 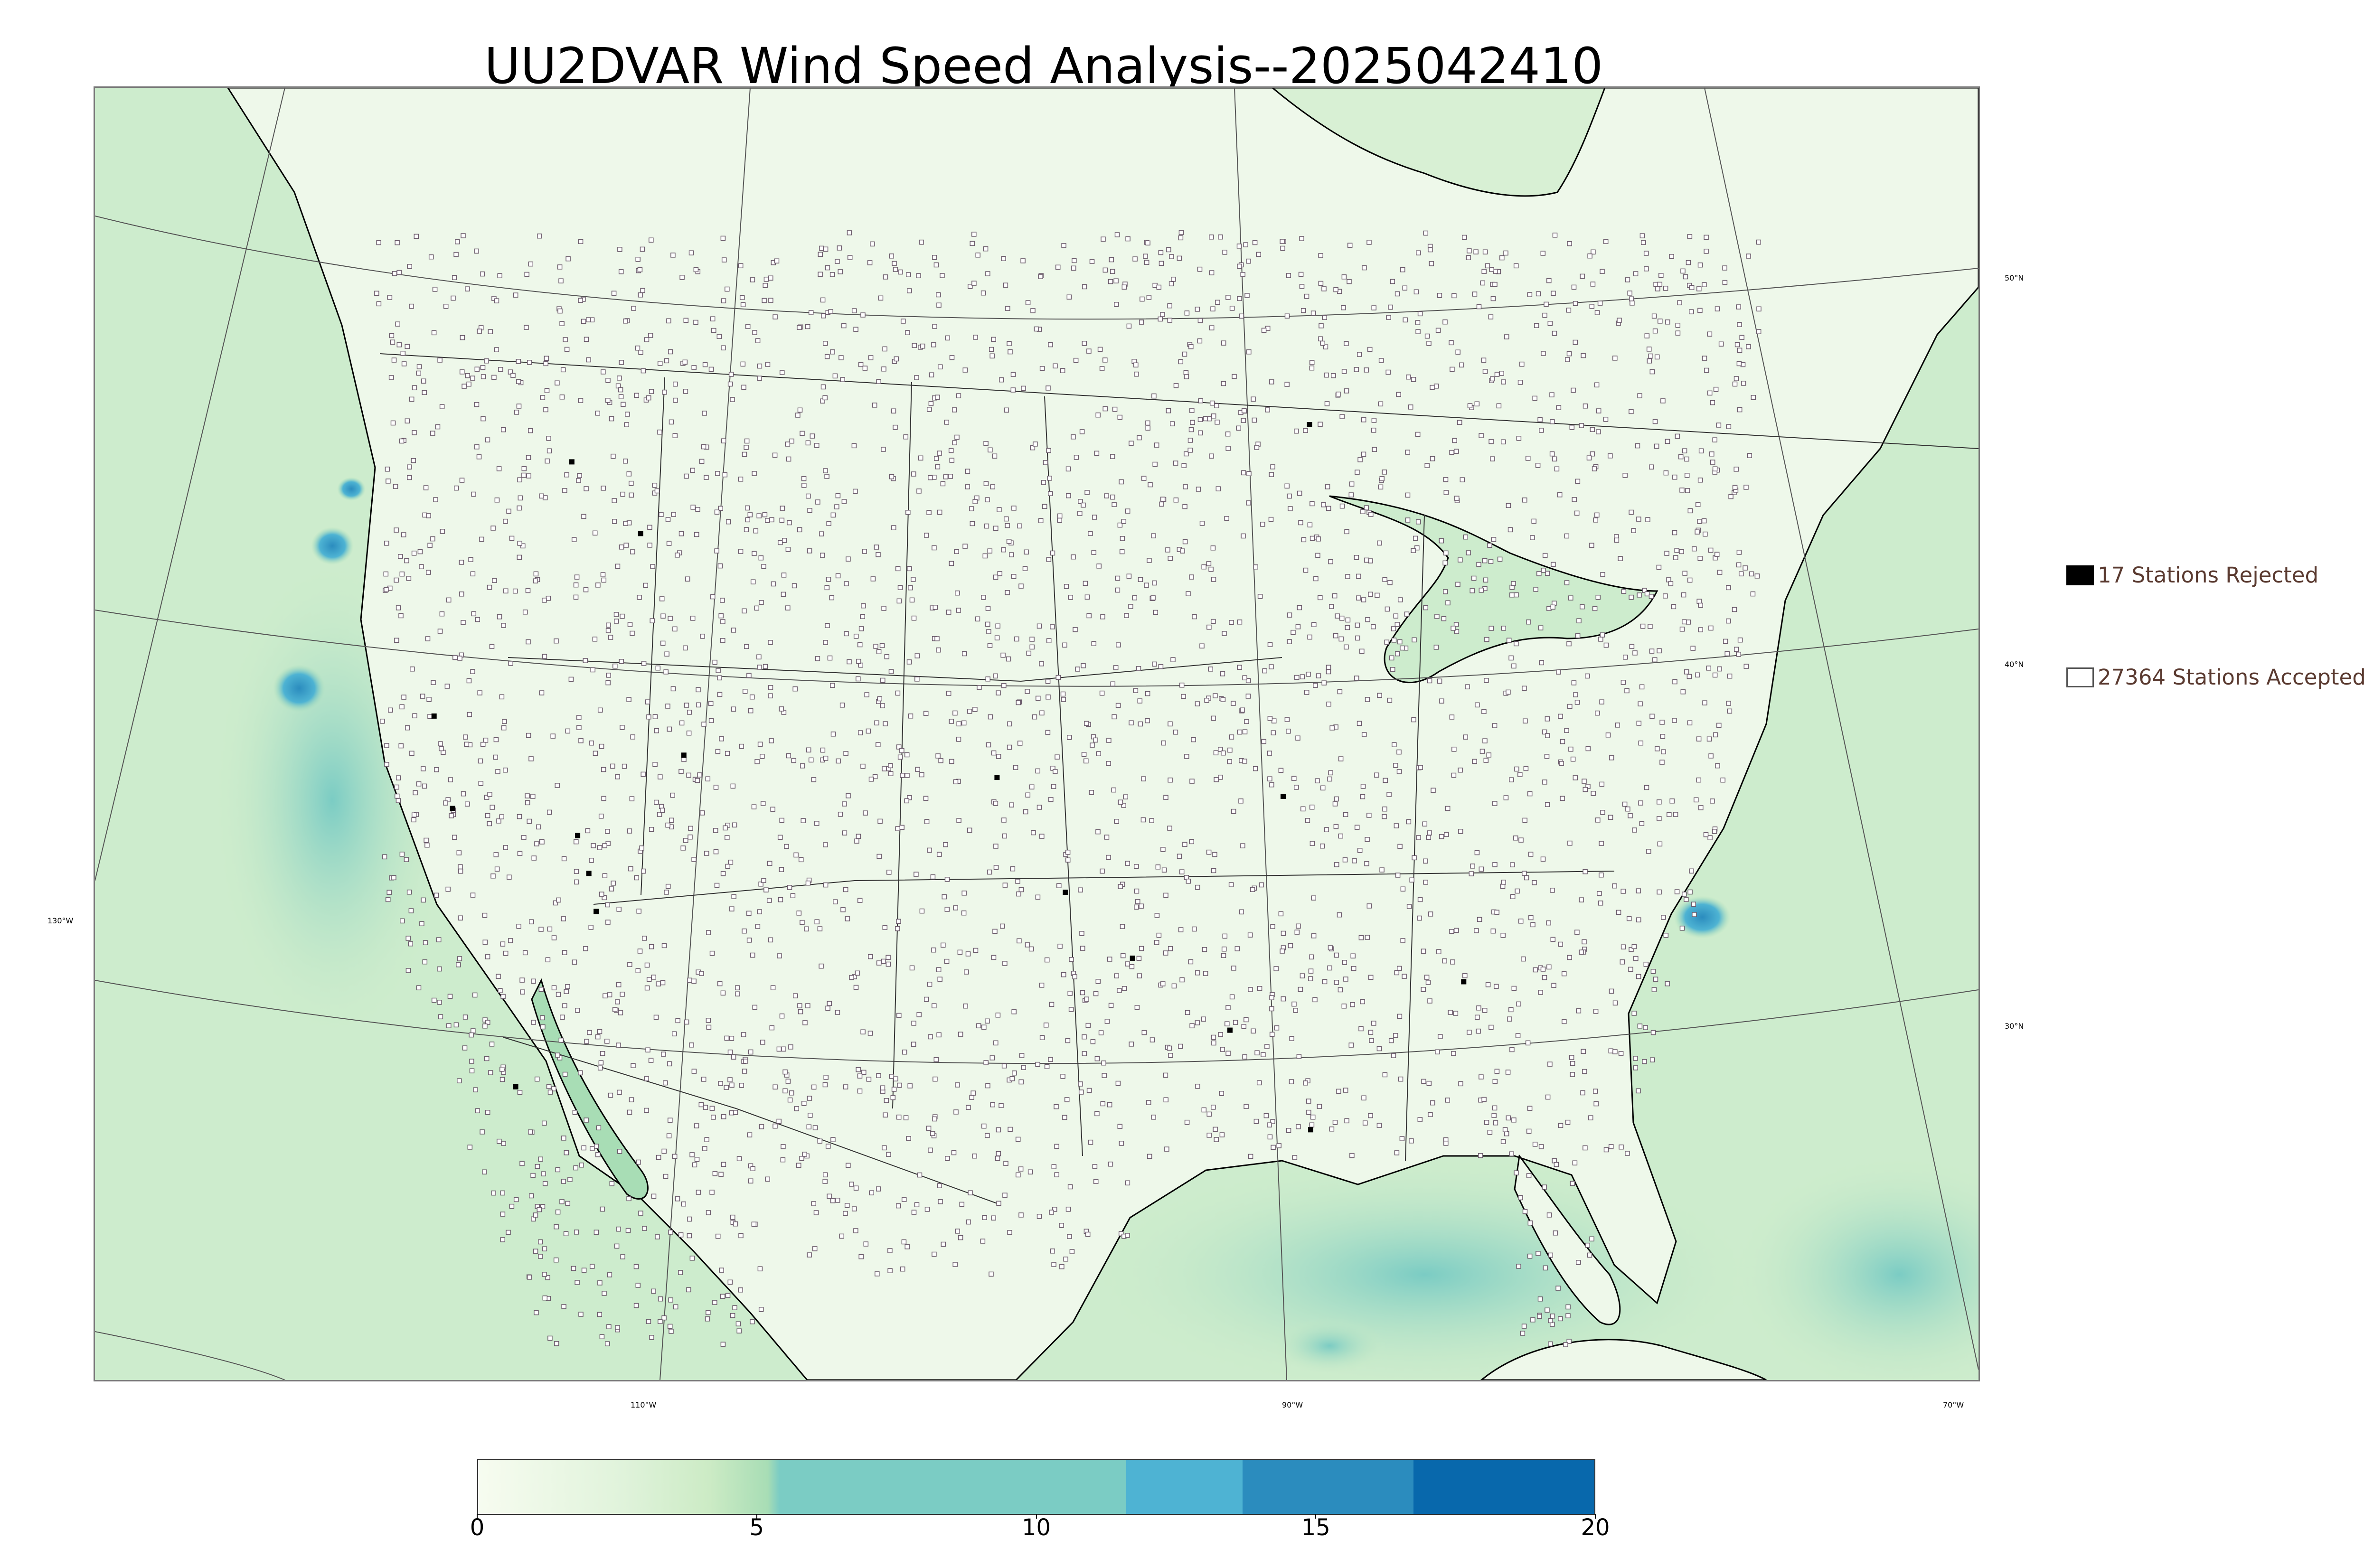 I want to click on rejected-station-marker, so click(x=1065, y=892).